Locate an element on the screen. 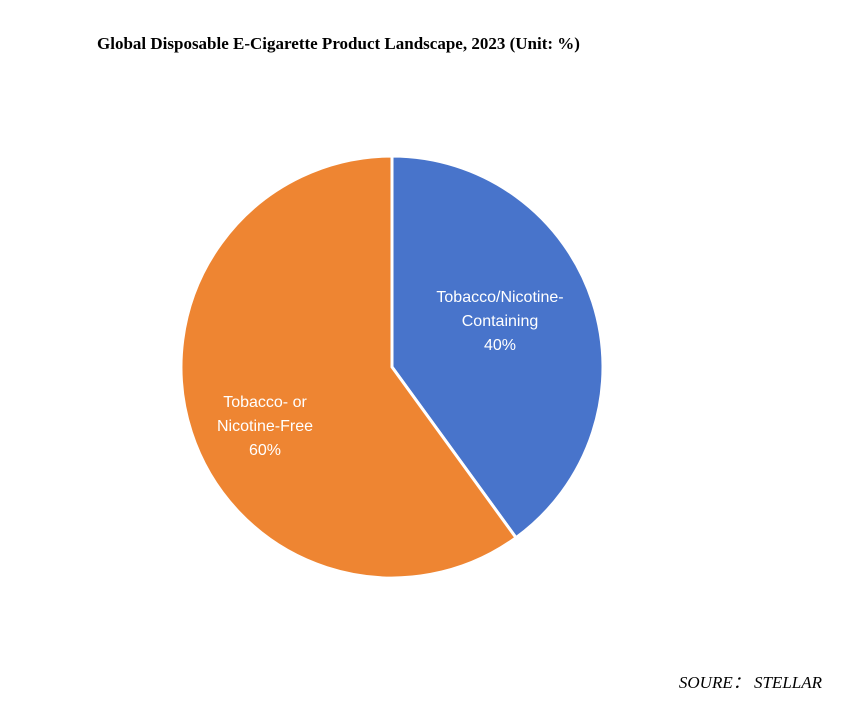  slice-label-line: Tobacco/Nicotine- is located at coordinates (499, 297).